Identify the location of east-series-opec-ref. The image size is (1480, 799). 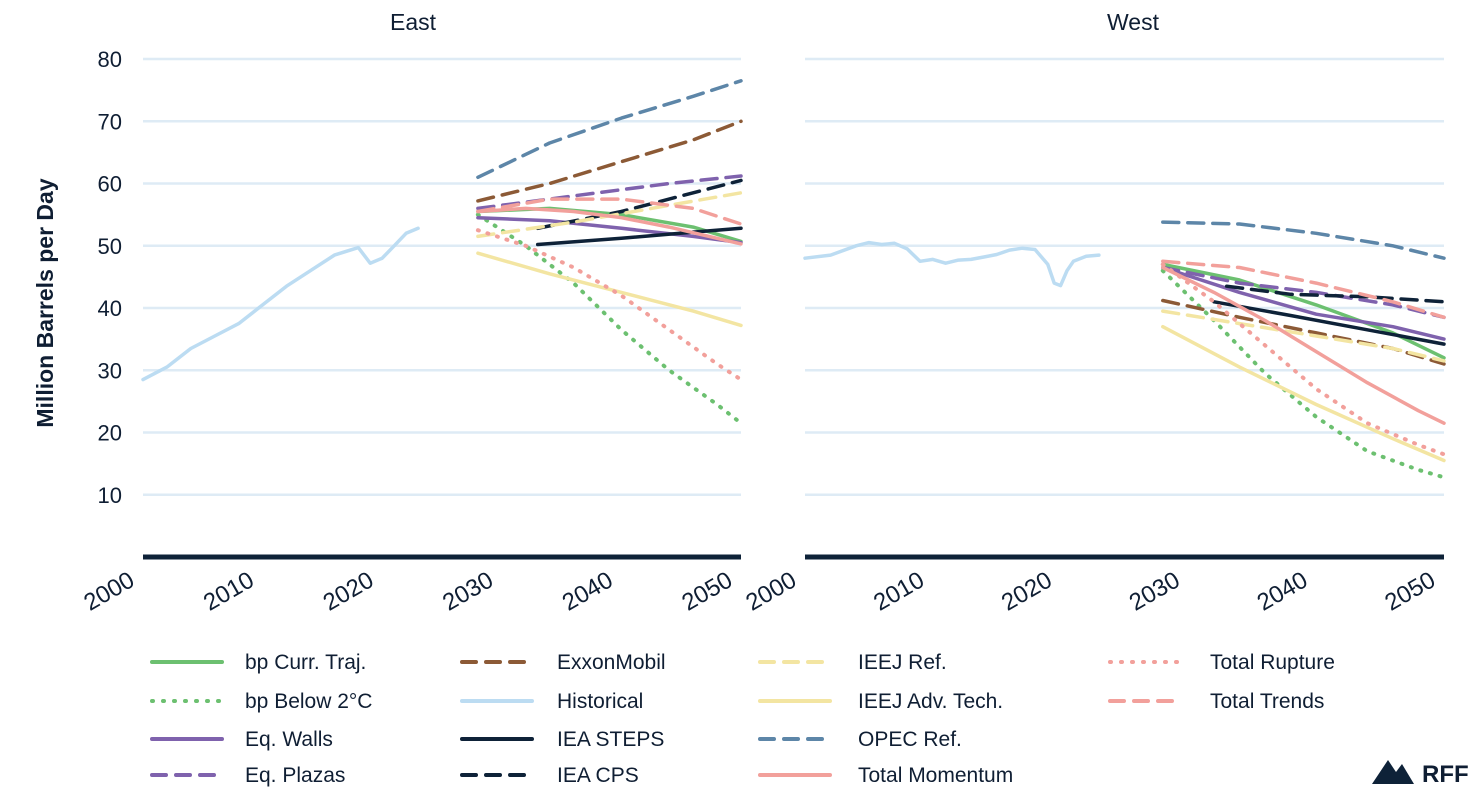
(609, 129).